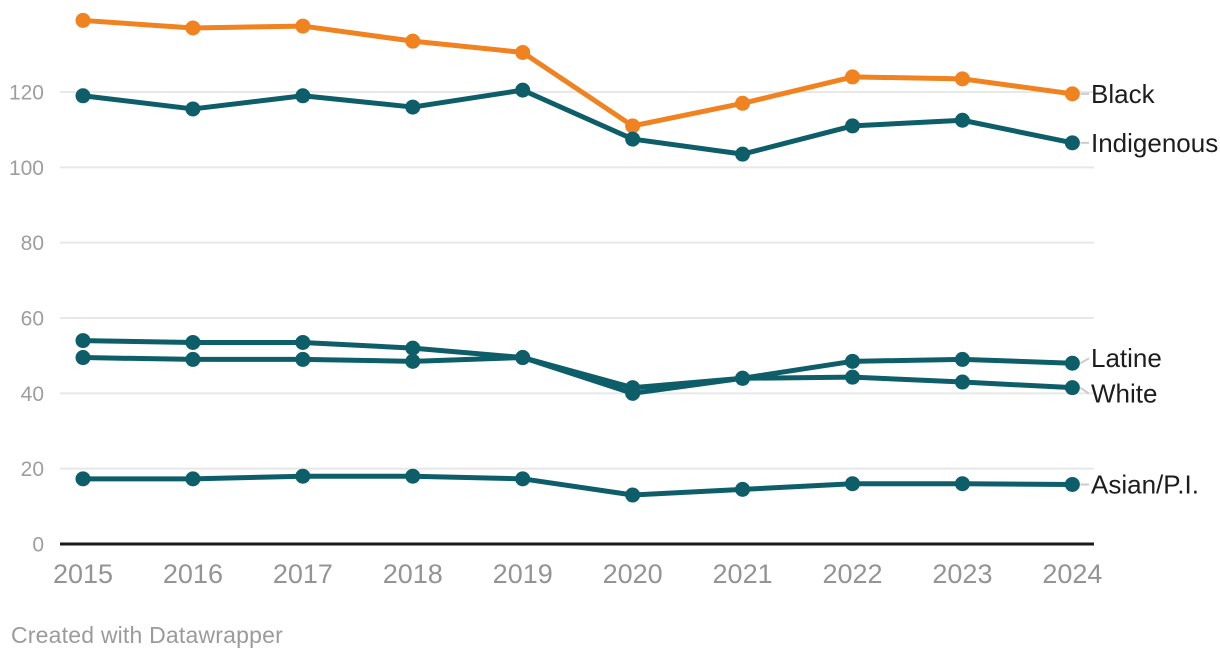 This screenshot has height=660, width=1220. Describe the element at coordinates (303, 574) in the screenshot. I see `x-tick-label: 2017` at that location.